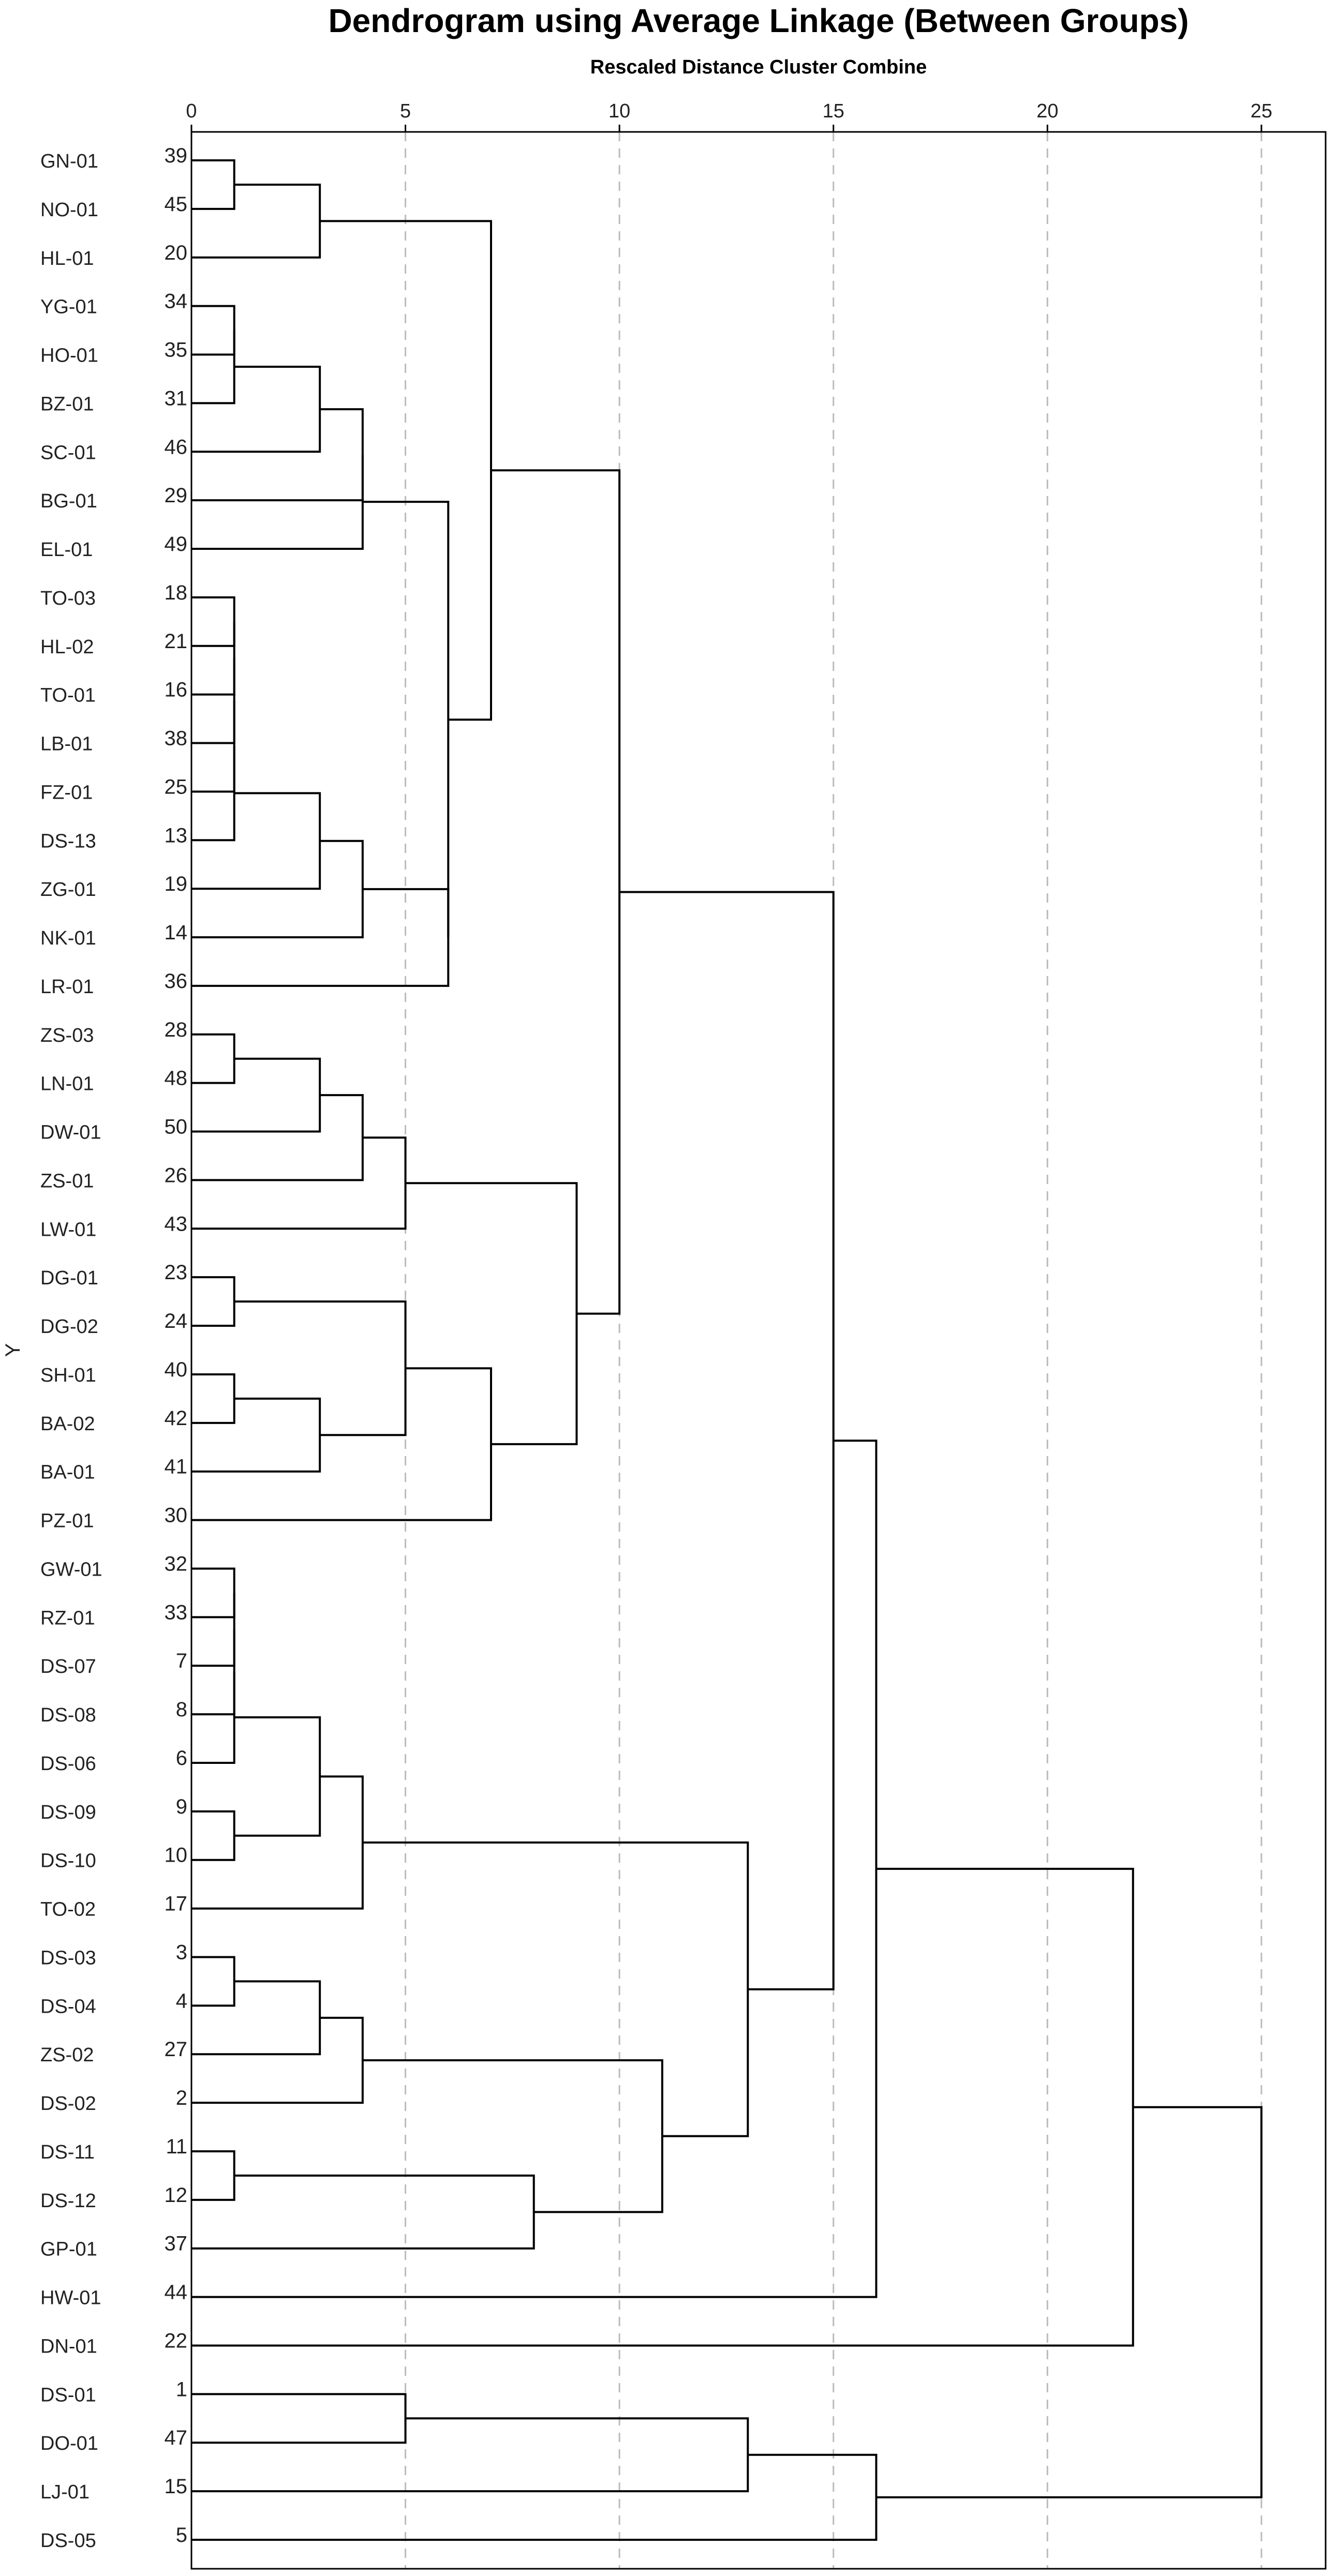 This screenshot has height=2576, width=1337. What do you see at coordinates (68, 696) in the screenshot?
I see `leaf-label: TO-01` at bounding box center [68, 696].